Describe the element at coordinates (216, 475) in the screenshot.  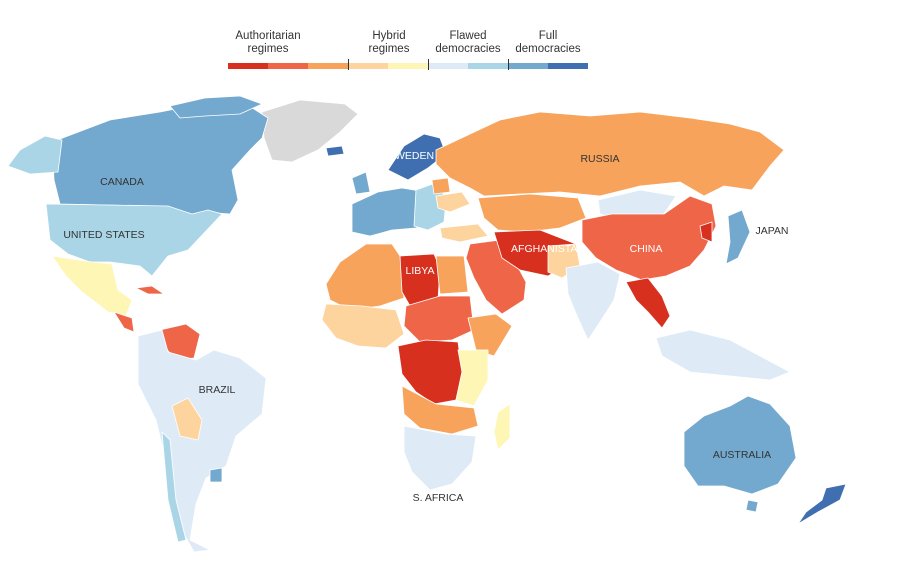
I see `region-uruguay` at that location.